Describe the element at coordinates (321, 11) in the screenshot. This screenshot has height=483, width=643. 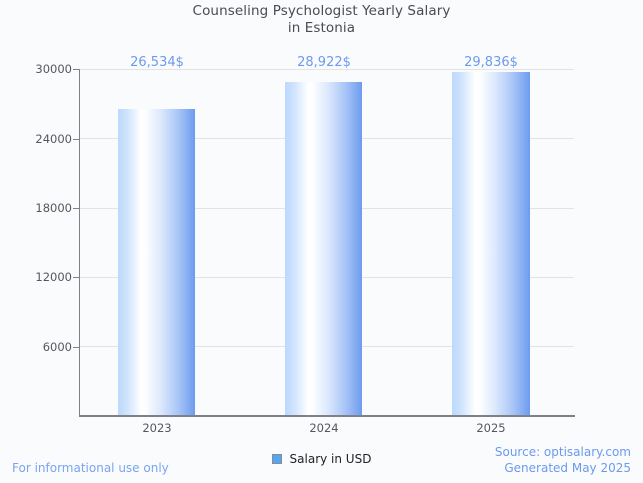
I see `chart-title-line-1: Counseling Psychologist Yearly Salary` at that location.